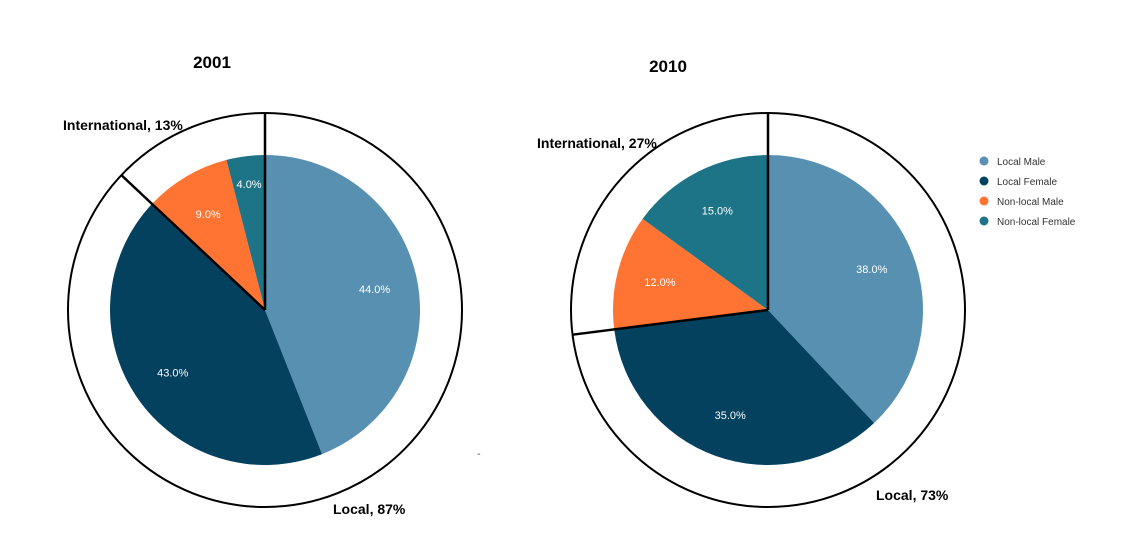 The height and width of the screenshot is (553, 1125). Describe the element at coordinates (597, 143) in the screenshot. I see `group-label-international-2010: International, 27%` at that location.